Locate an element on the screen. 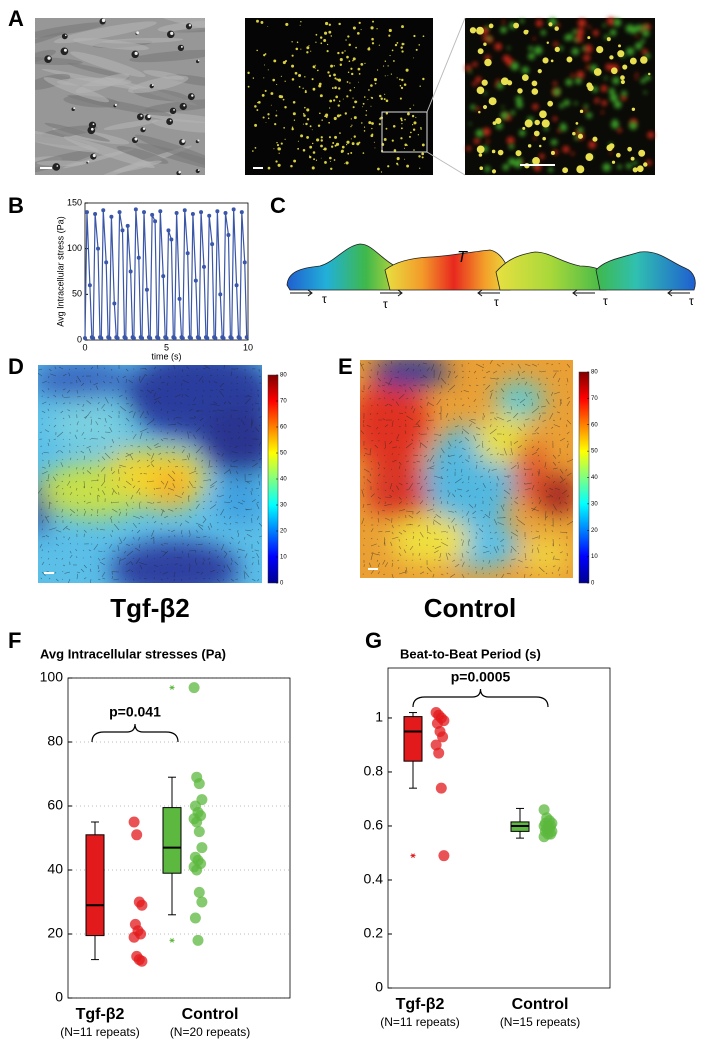 The height and width of the screenshot is (1050, 715). y-tick-label: 100 is located at coordinates (52, 677).